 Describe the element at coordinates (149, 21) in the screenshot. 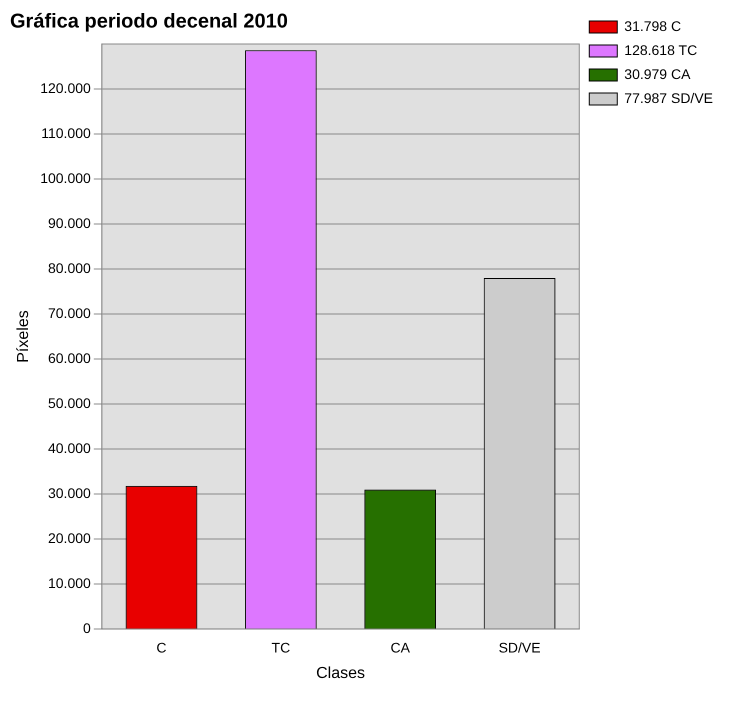

I see `chart-title: Gráfica periodo decenal 2010` at that location.